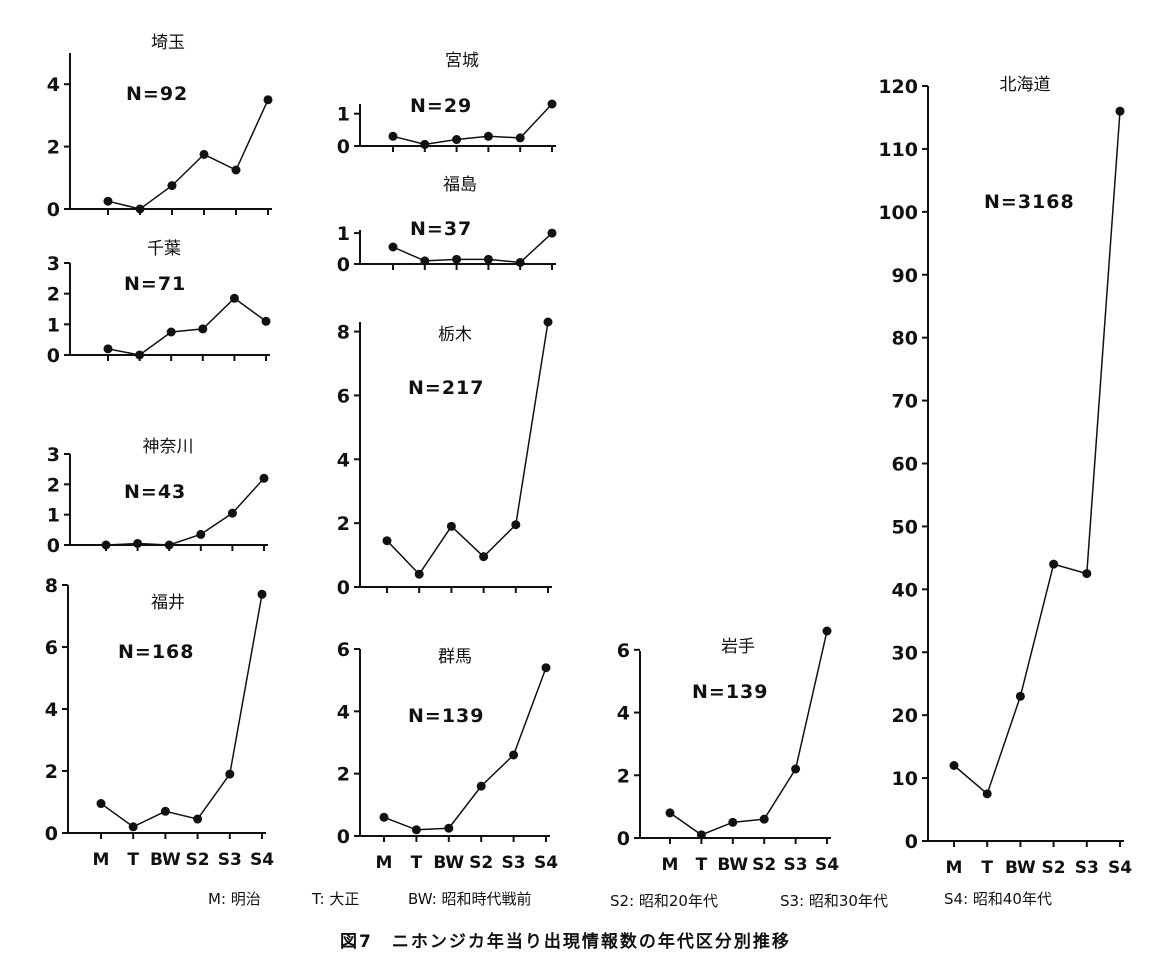 The width and height of the screenshot is (1170, 972). Describe the element at coordinates (53, 264) in the screenshot. I see `y-tick-label: 3` at that location.